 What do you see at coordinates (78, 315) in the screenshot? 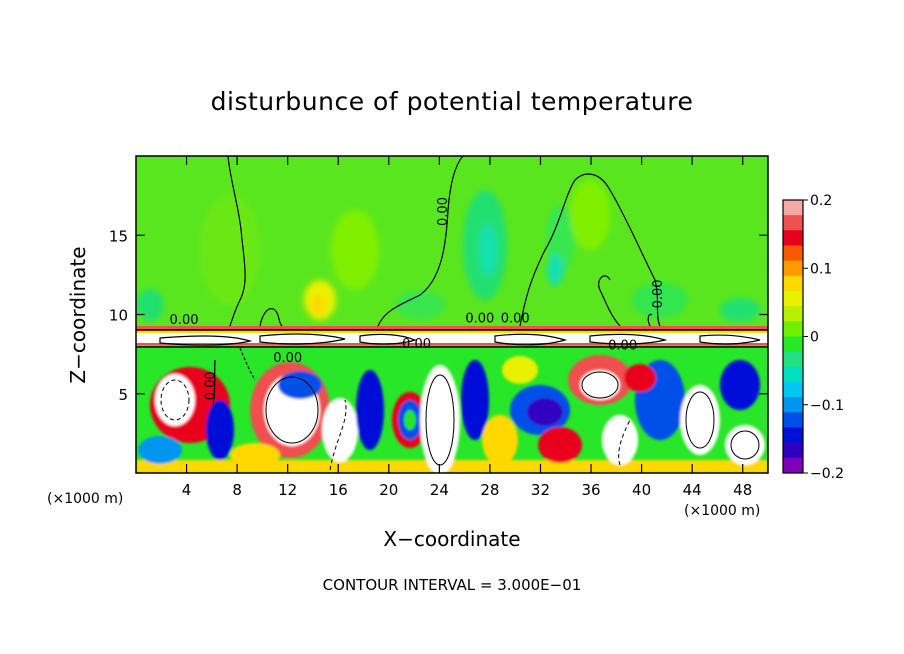
I see `y-axis-label: Z−coordinate` at bounding box center [78, 315].